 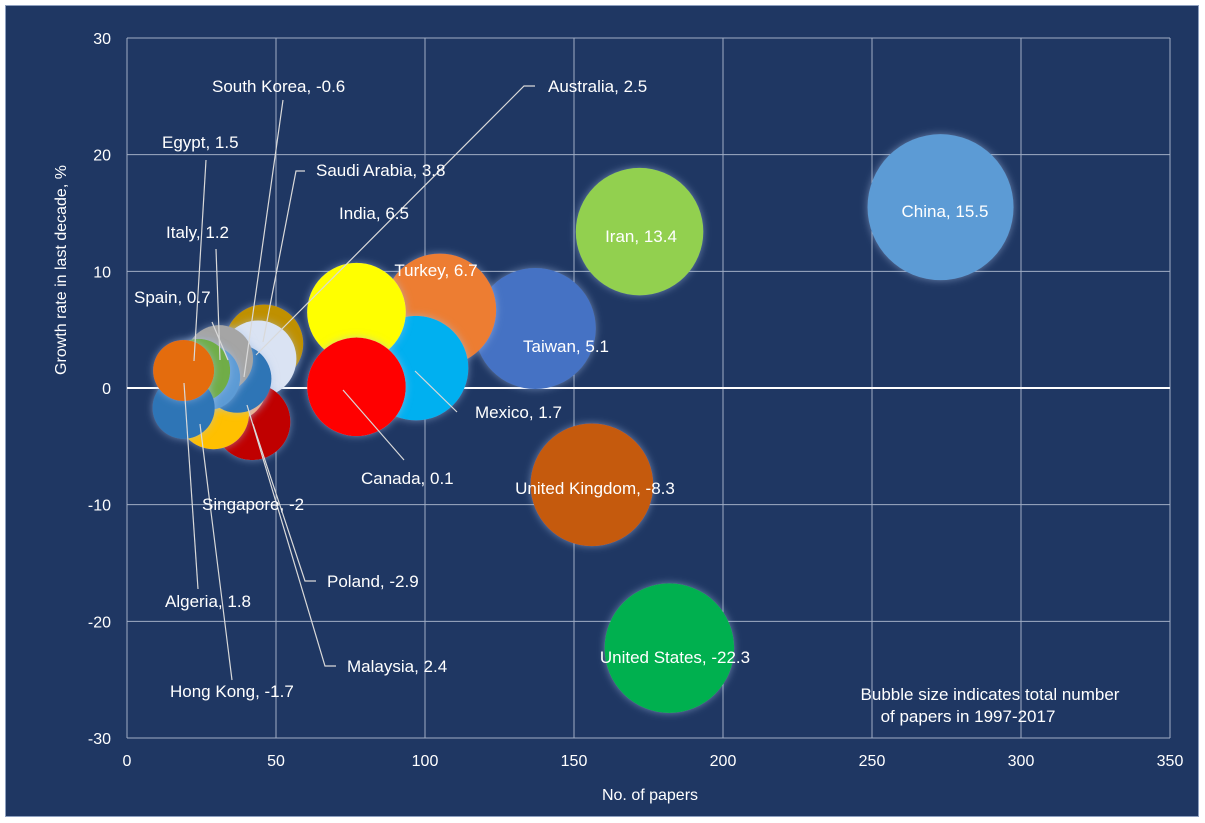 What do you see at coordinates (102, 272) in the screenshot?
I see `y-tick-label: 10` at bounding box center [102, 272].